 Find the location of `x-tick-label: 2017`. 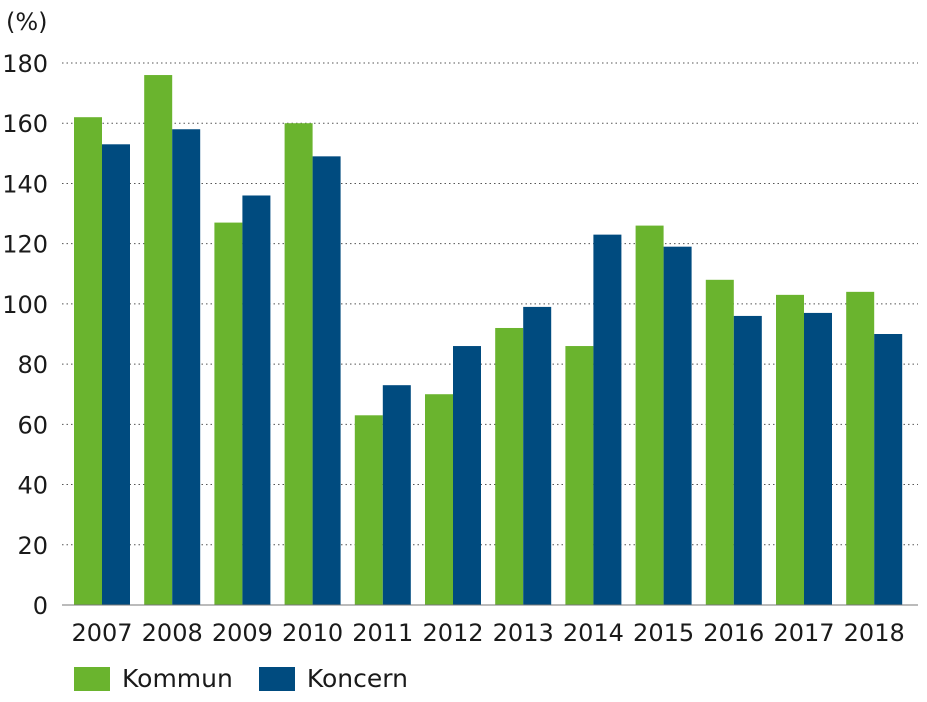

x-tick-label: 2017 is located at coordinates (803, 633).